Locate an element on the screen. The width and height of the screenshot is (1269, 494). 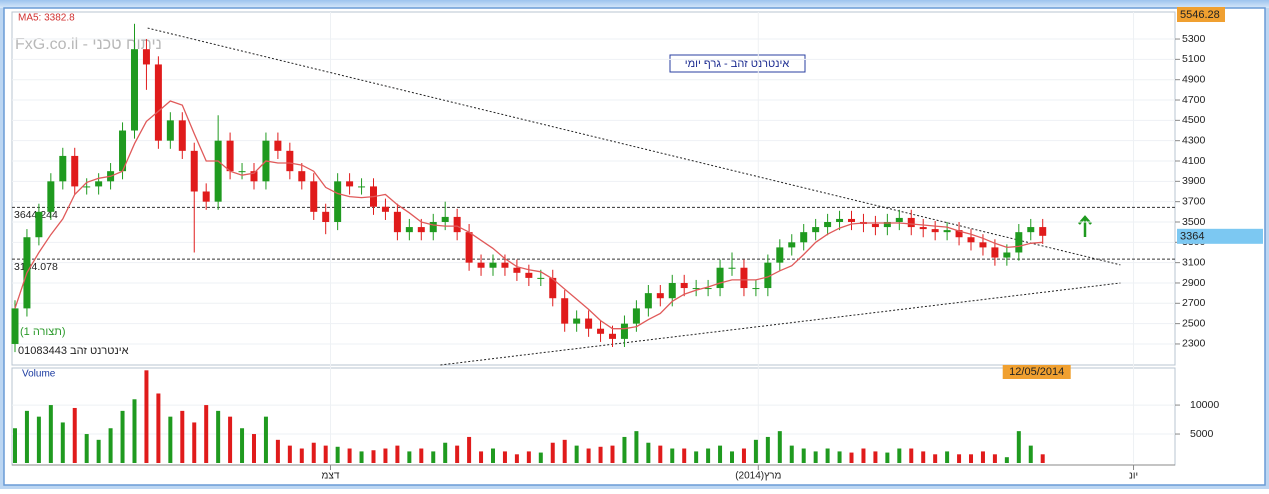
last-price-box is located at coordinates (1220, 236).